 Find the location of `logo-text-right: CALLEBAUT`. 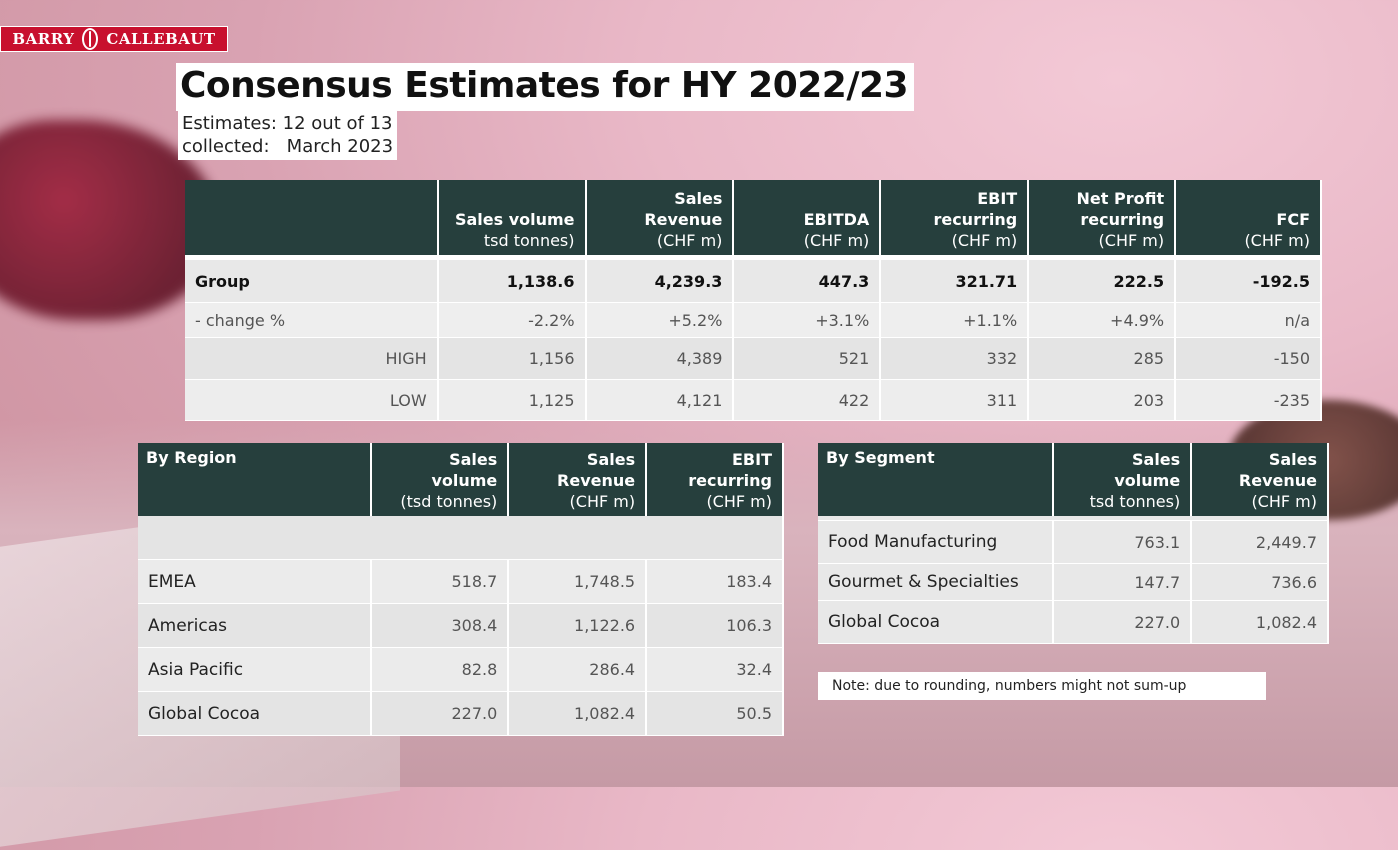

logo-text-right: CALLEBAUT is located at coordinates (161, 39).